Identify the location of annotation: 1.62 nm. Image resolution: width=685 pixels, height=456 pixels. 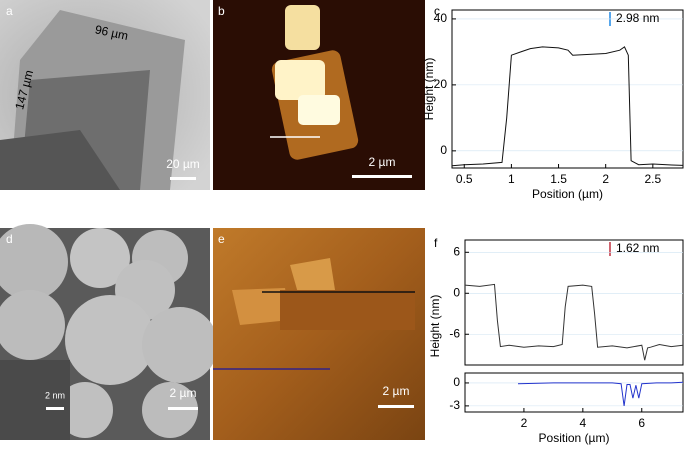
(637, 248).